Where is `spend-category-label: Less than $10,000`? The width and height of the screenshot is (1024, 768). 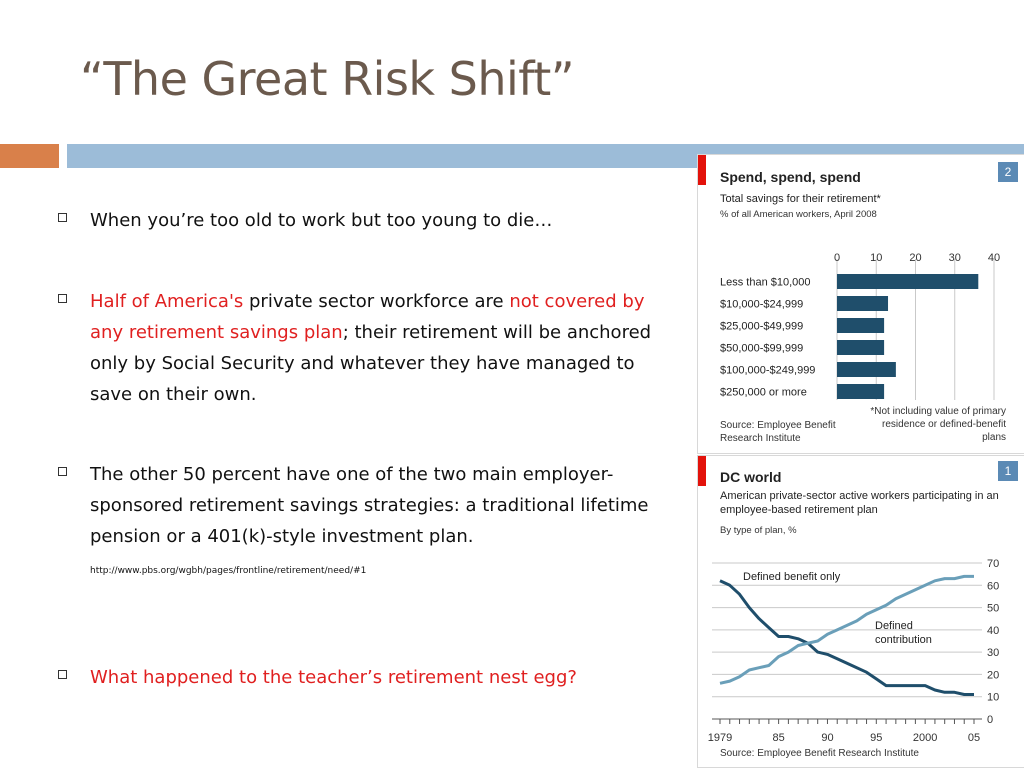
spend-category-label: Less than $10,000 is located at coordinates (765, 283).